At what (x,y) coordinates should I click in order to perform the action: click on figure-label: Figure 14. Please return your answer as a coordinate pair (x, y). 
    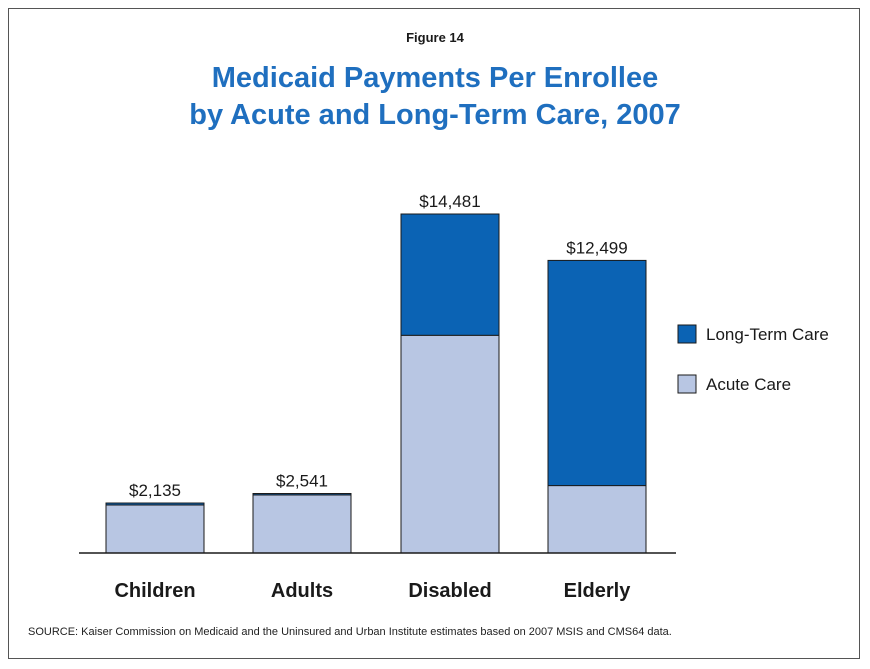
    Looking at the image, I should click on (435, 37).